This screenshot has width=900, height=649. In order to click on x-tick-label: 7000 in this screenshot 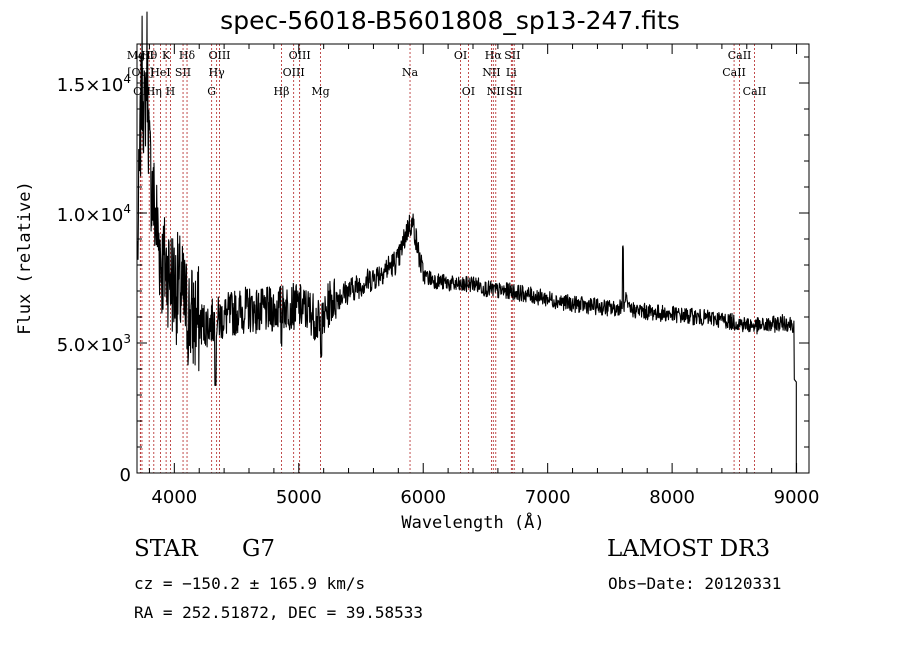, I will do `click(548, 497)`.